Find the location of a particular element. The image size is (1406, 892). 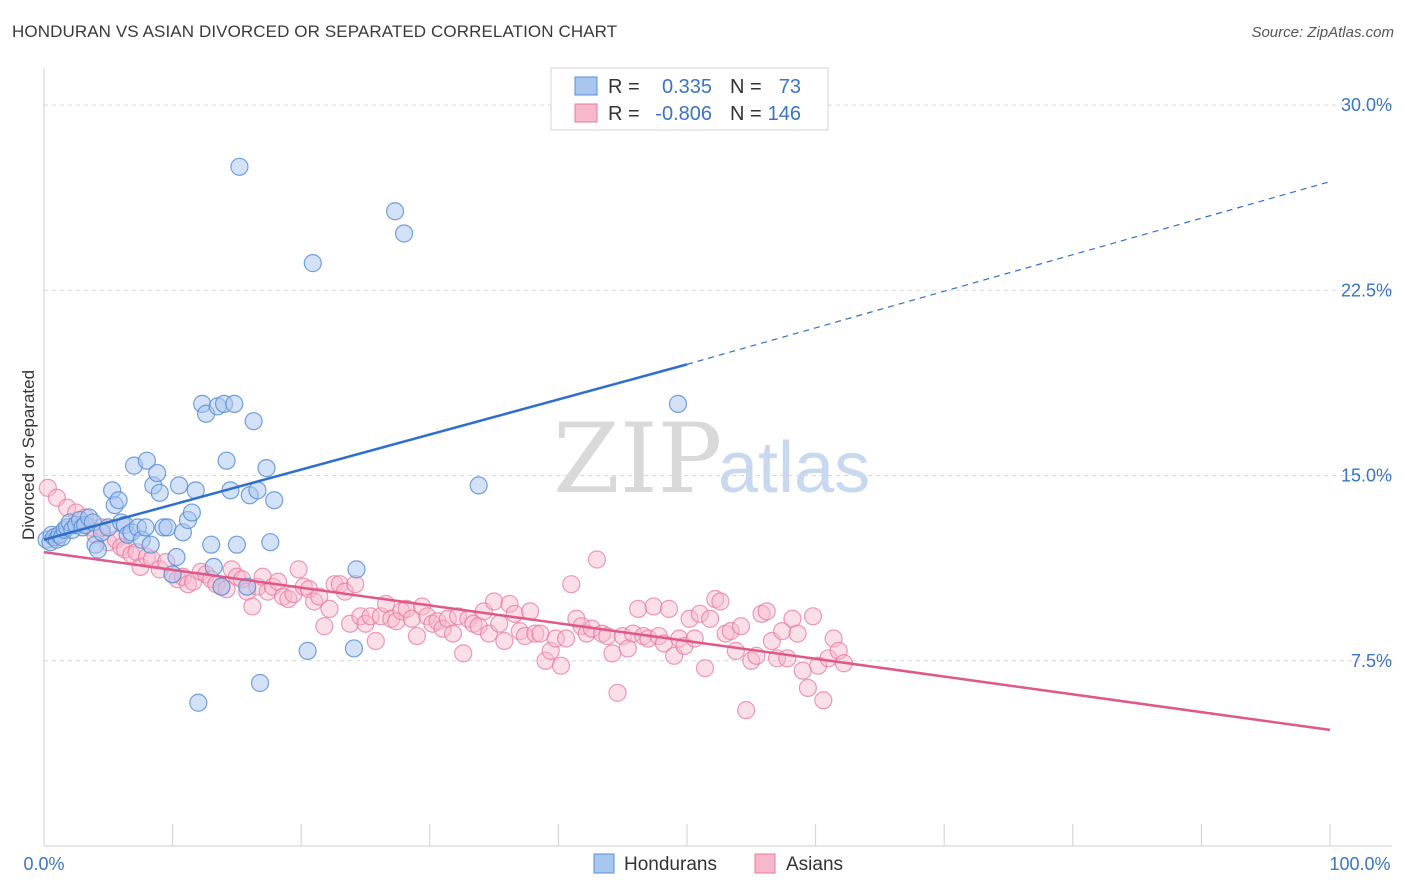

y-tick-label: 7.5% is located at coordinates (1371, 661).